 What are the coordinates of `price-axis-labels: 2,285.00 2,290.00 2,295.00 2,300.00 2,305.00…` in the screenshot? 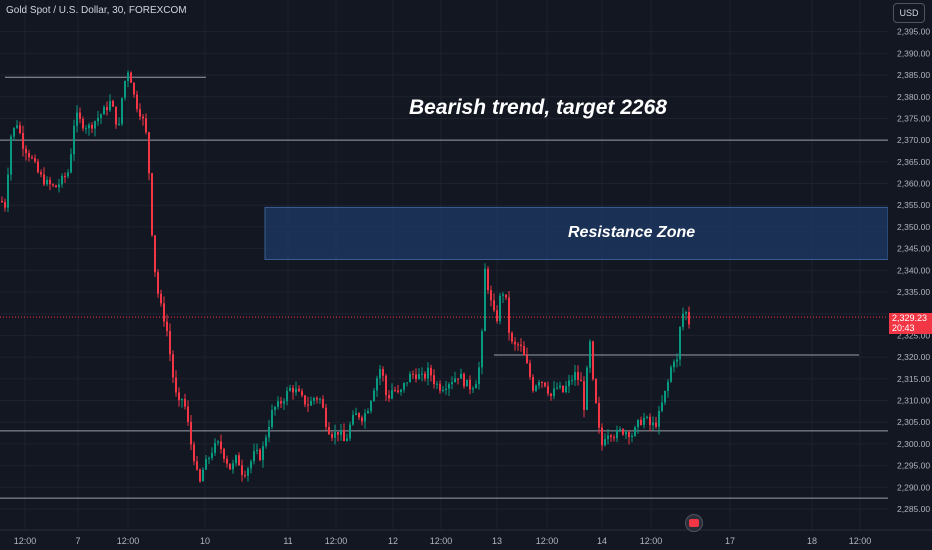 It's located at (913, 270).